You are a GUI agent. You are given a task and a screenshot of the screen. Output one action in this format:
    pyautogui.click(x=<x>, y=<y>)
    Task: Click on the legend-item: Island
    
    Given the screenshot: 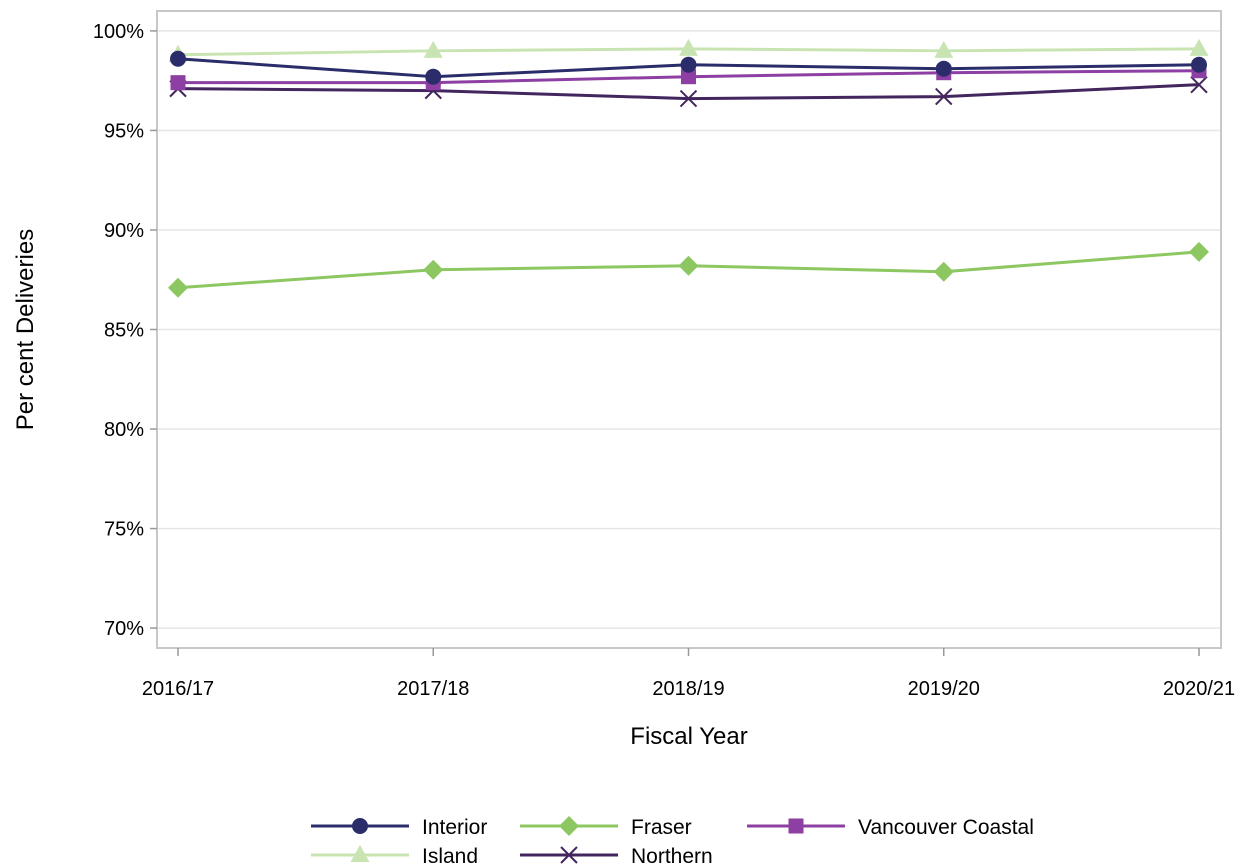 What is the action you would take?
    pyautogui.click(x=394, y=856)
    